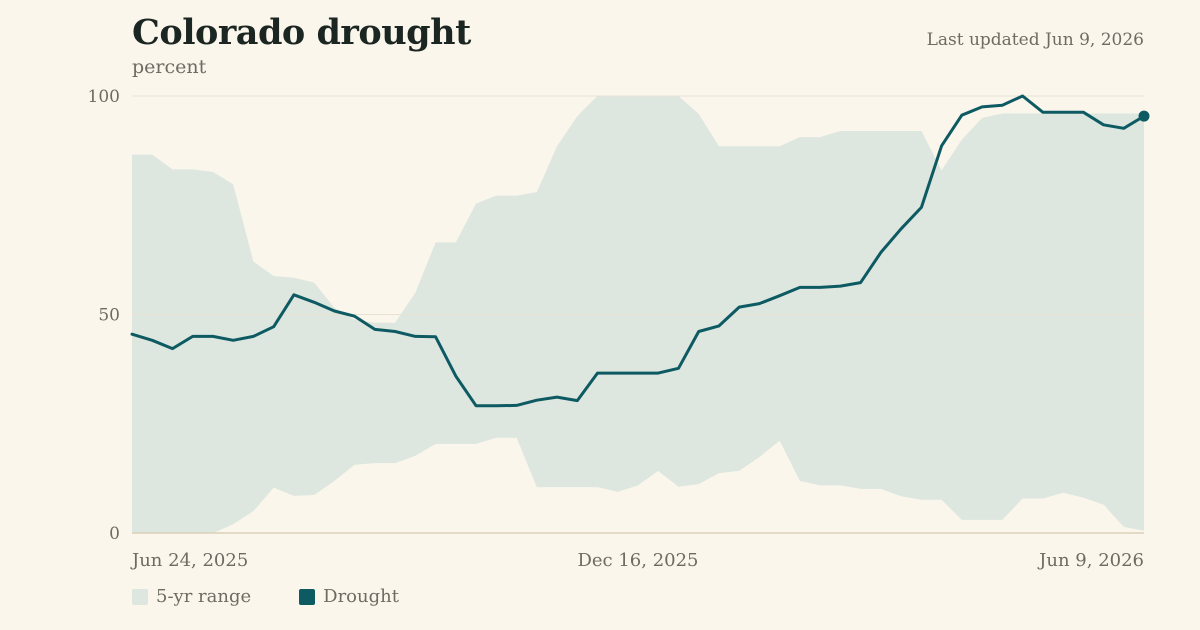 This screenshot has width=1200, height=630. Describe the element at coordinates (169, 67) in the screenshot. I see `chart-subtitle: percent` at that location.